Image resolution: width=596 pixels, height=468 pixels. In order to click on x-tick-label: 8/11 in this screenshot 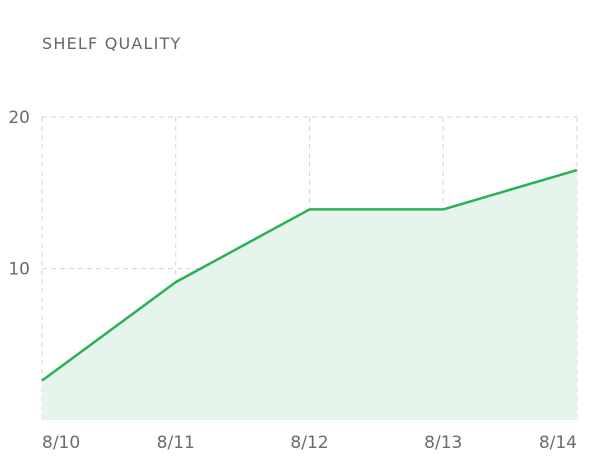, I will do `click(176, 443)`.